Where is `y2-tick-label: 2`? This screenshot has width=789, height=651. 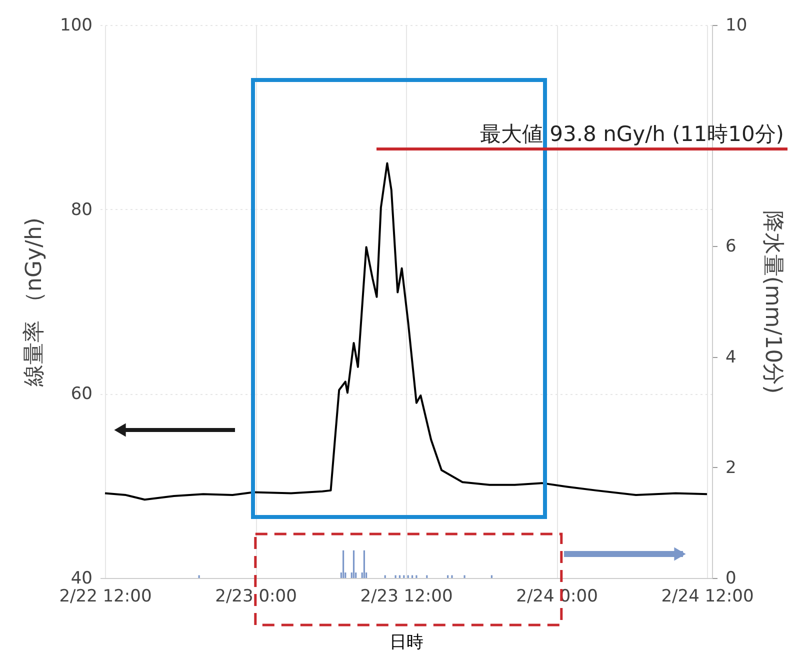 y2-tick-label: 2 is located at coordinates (731, 468).